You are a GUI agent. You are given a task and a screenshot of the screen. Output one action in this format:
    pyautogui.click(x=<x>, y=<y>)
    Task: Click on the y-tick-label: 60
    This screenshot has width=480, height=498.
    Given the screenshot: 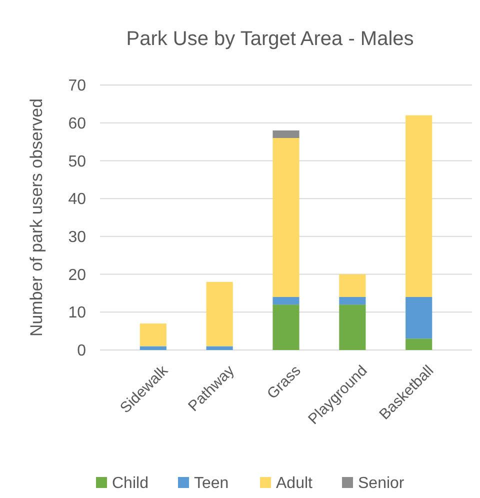 What is the action you would take?
    pyautogui.click(x=77, y=123)
    